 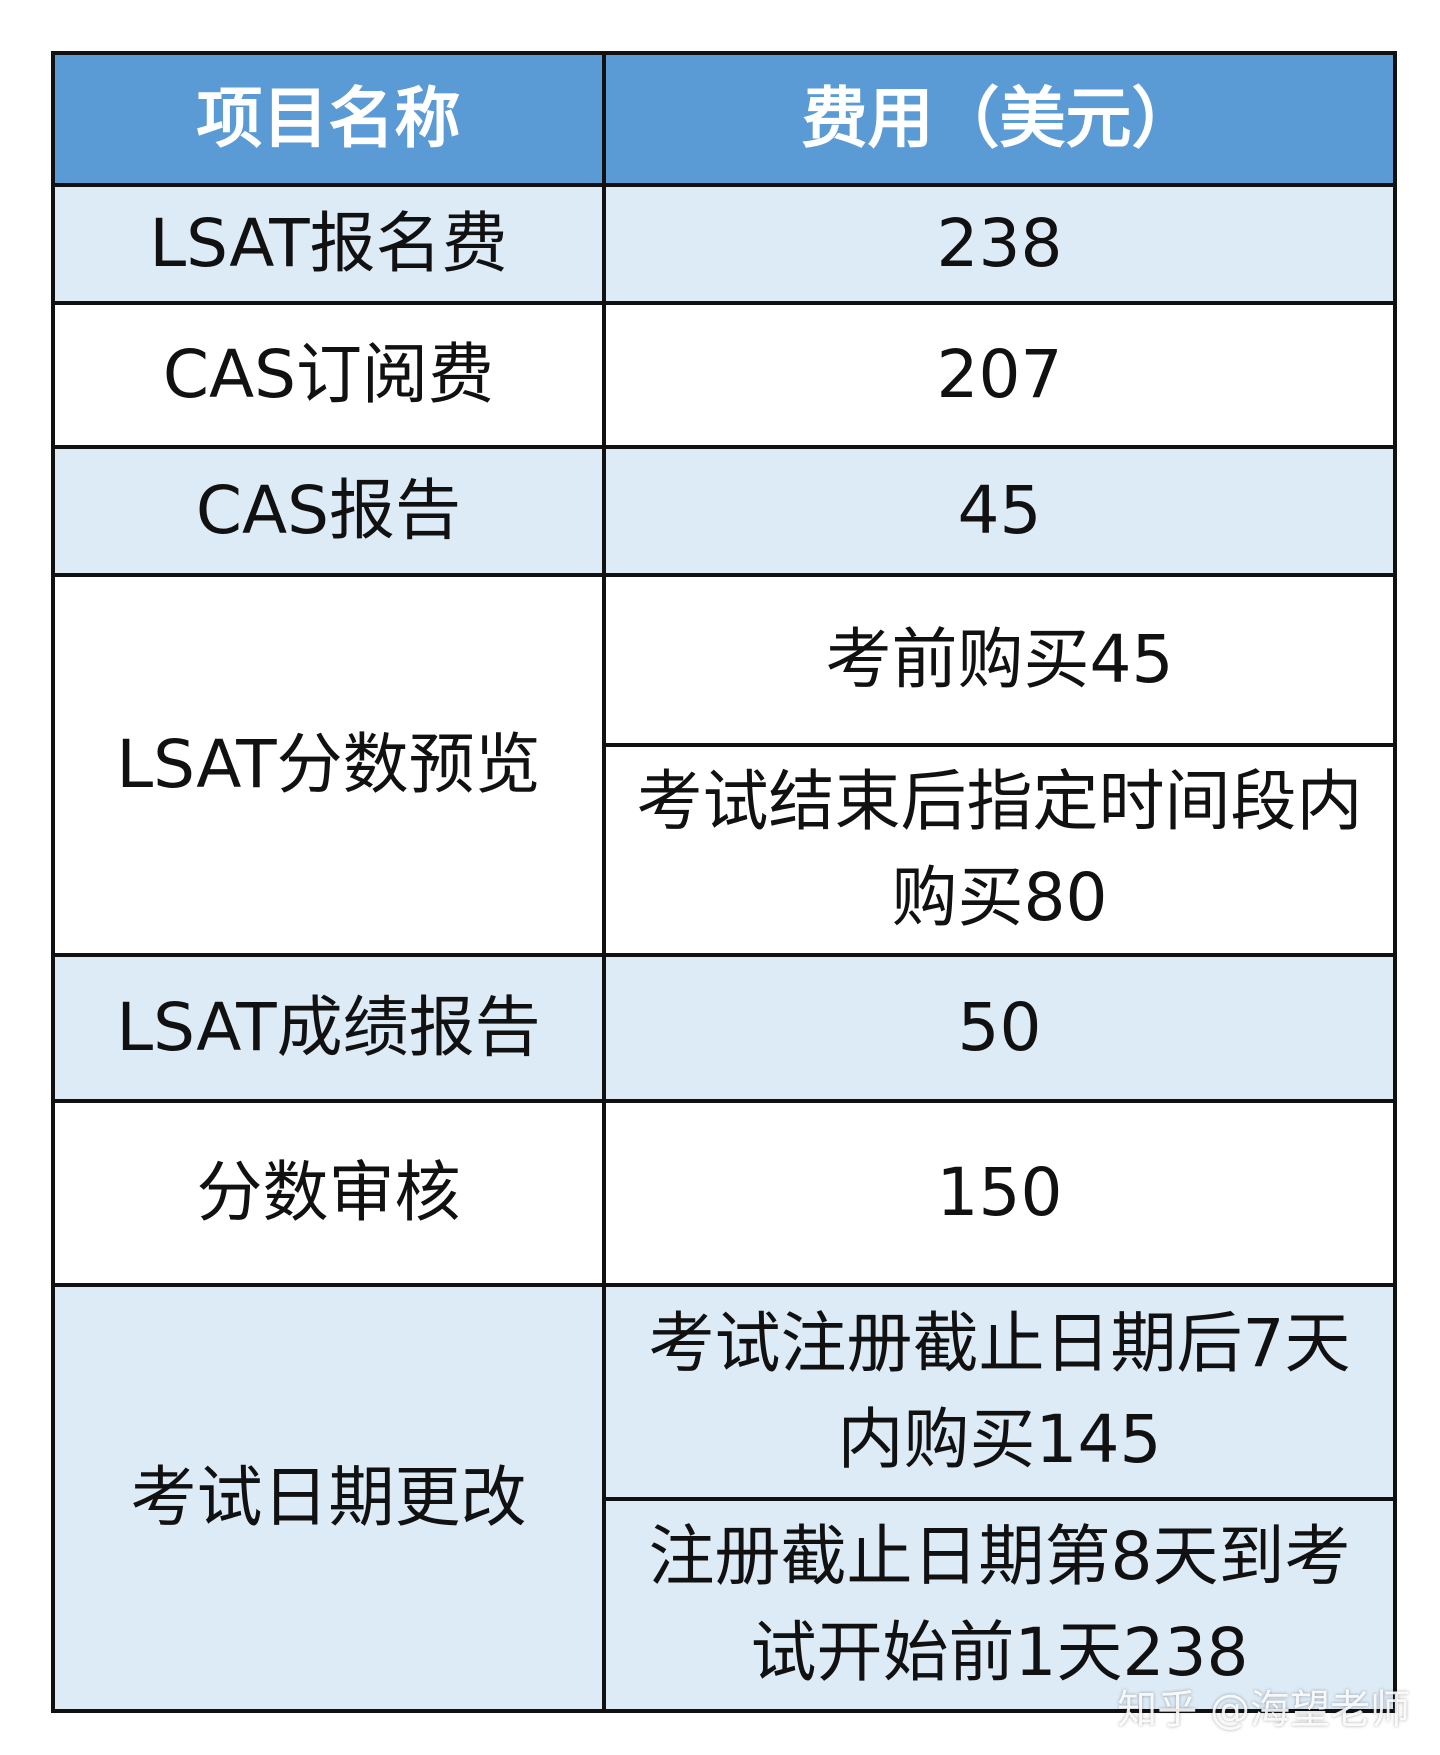 I want to click on table-row: LSAT成绩报告 50, so click(x=724, y=1028).